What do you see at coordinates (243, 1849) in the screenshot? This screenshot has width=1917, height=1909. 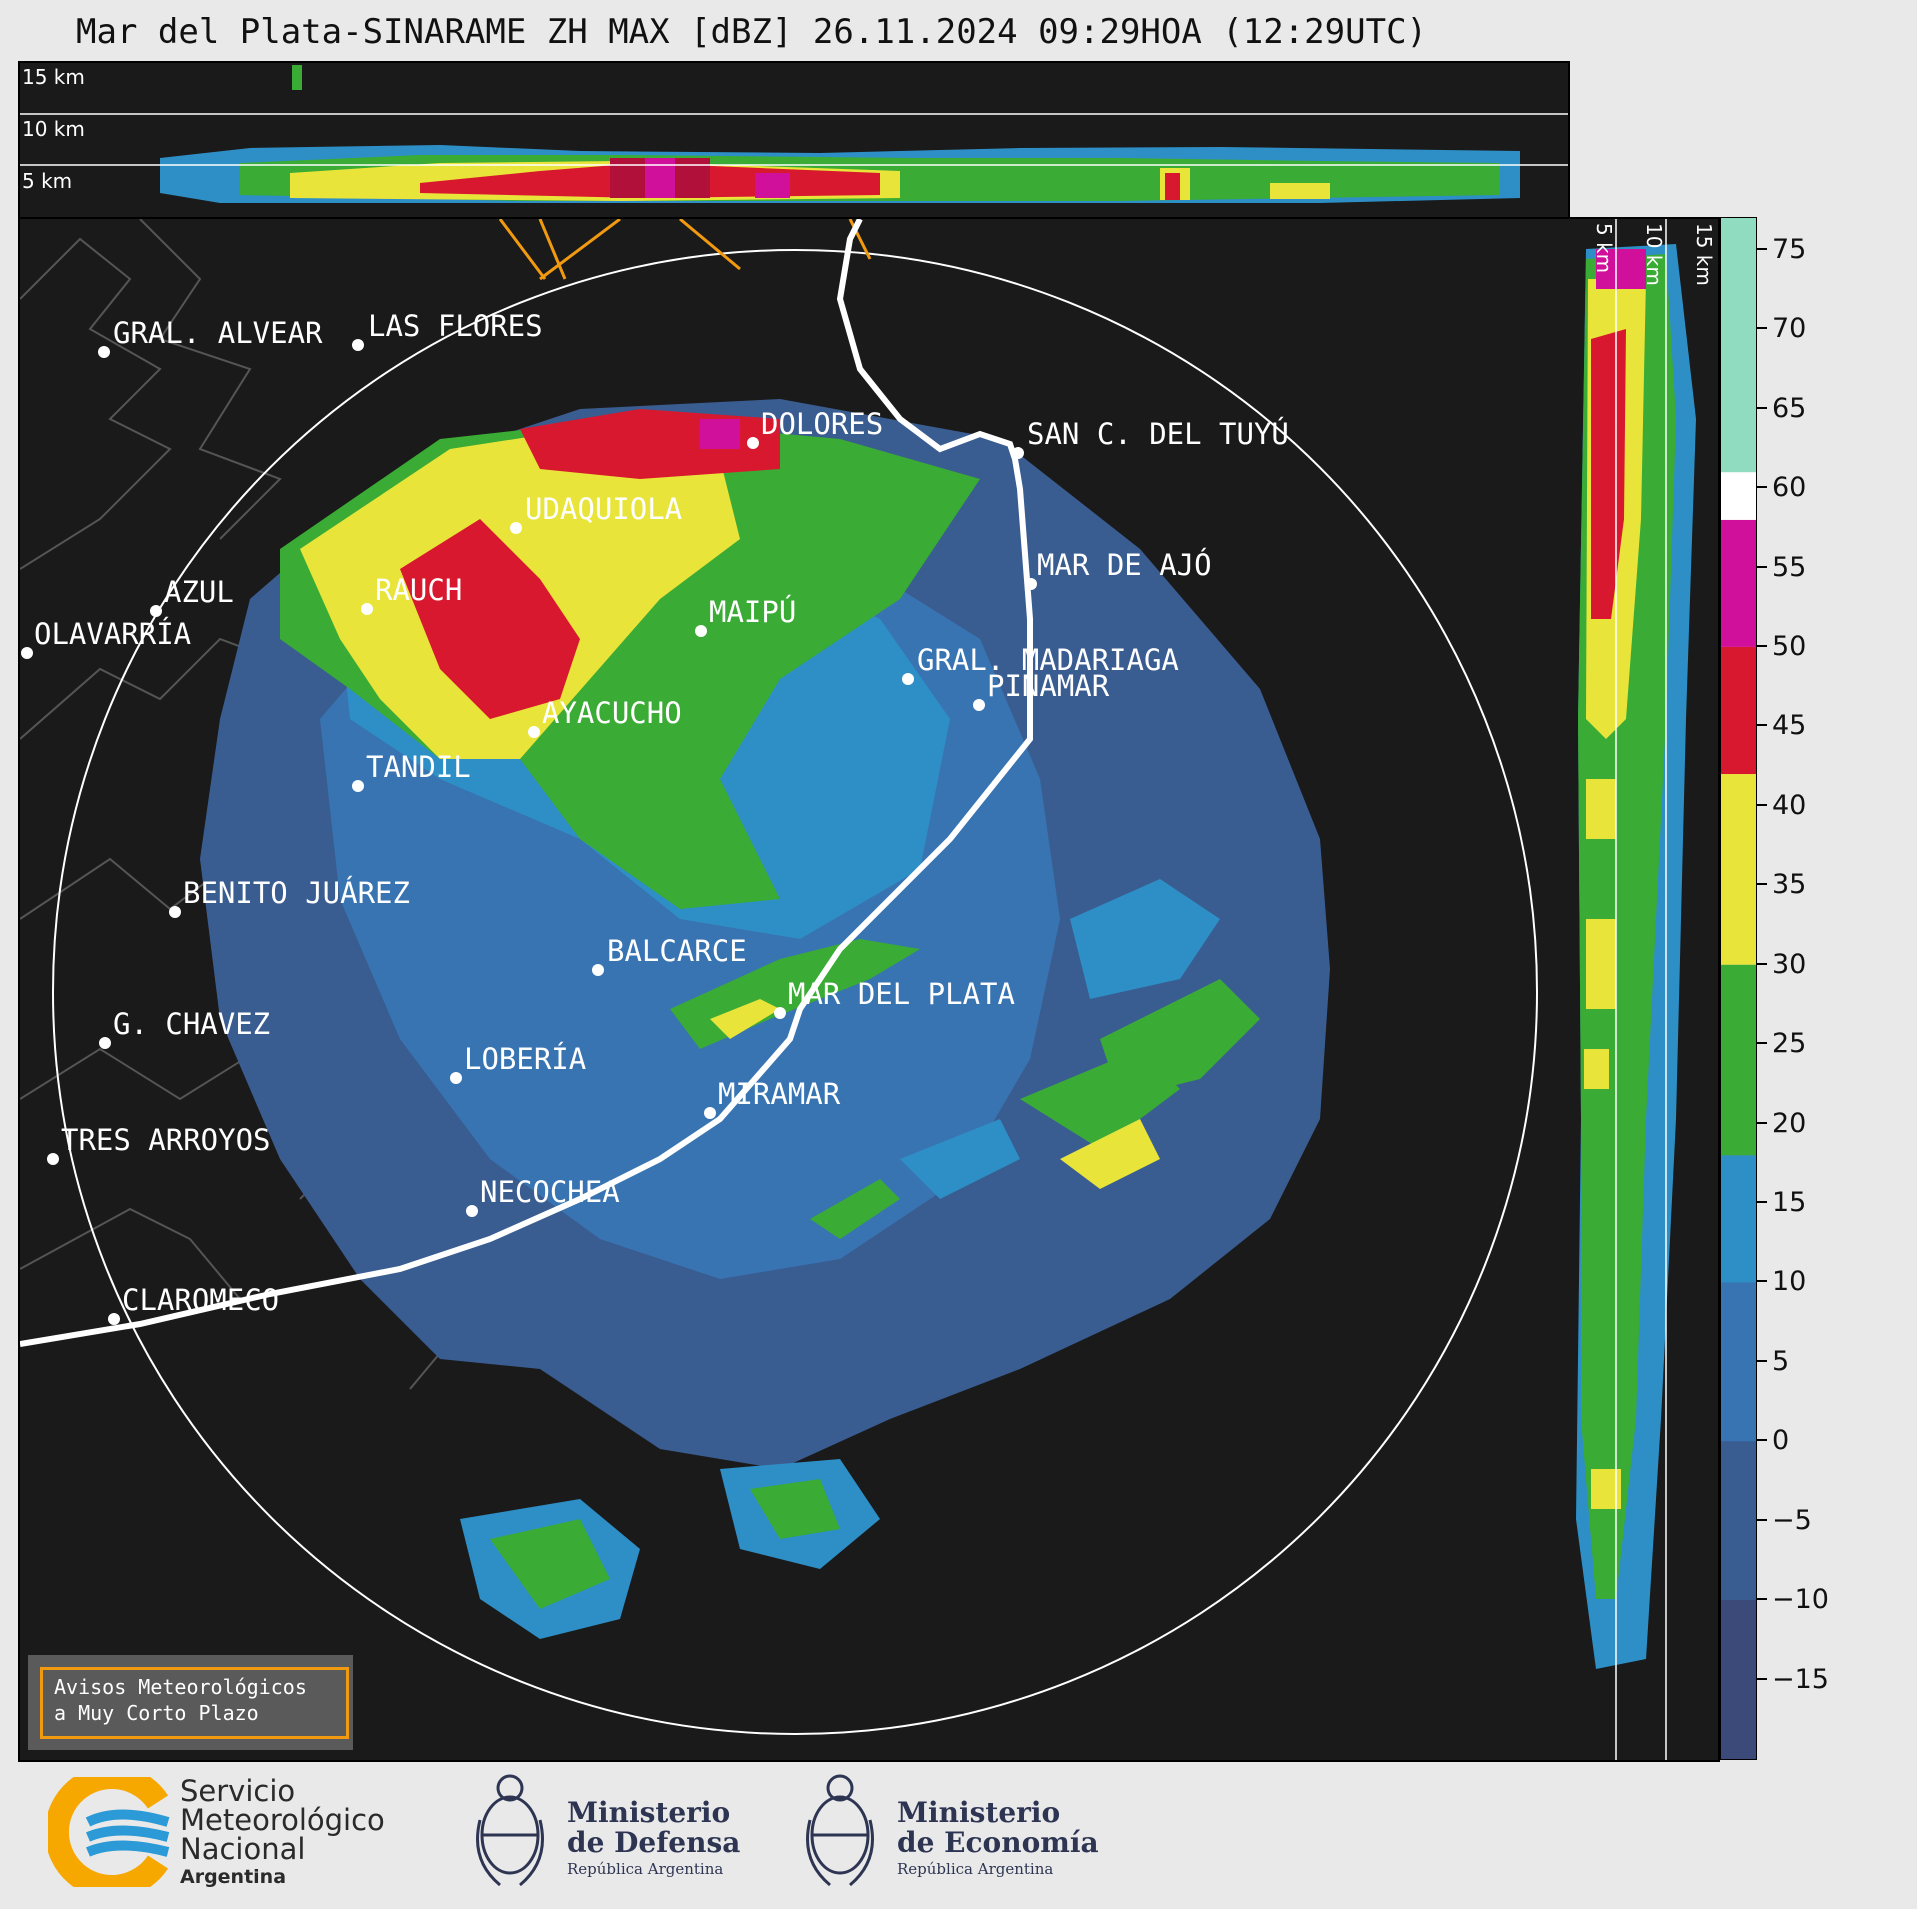 I see `smn-line3: Nacional` at bounding box center [243, 1849].